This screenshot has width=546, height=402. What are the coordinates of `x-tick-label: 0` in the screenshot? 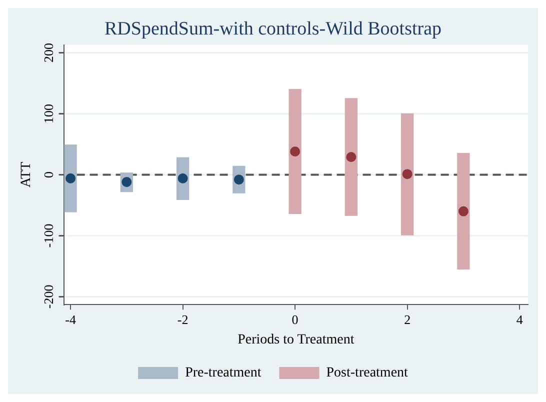 It's located at (295, 319).